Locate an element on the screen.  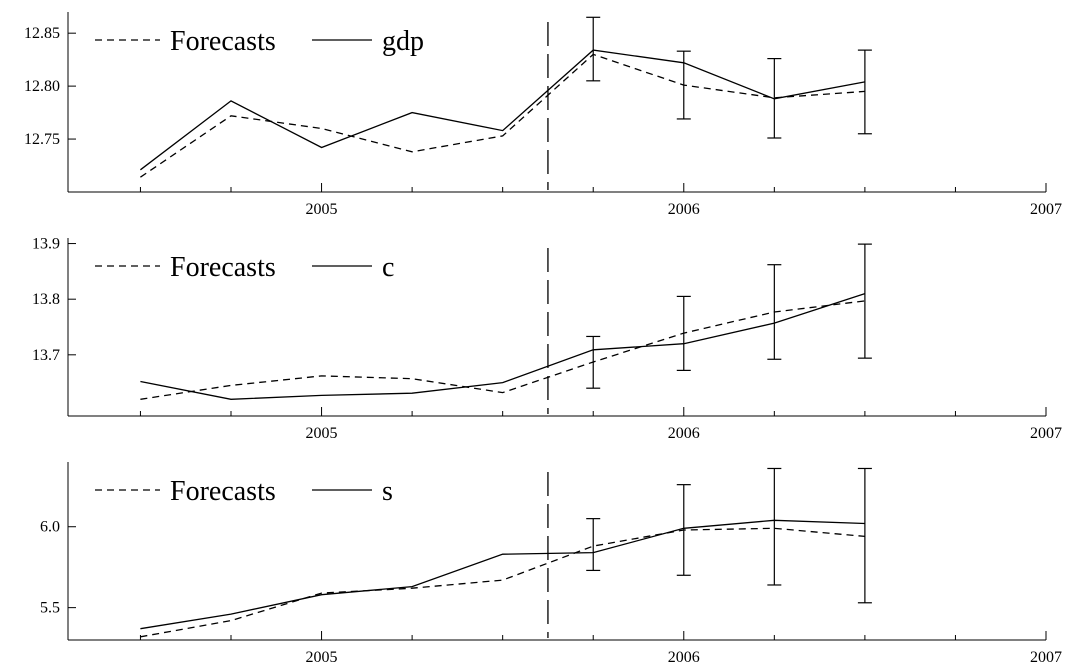
y-tick-label: 5.5 is located at coordinates (50, 608).